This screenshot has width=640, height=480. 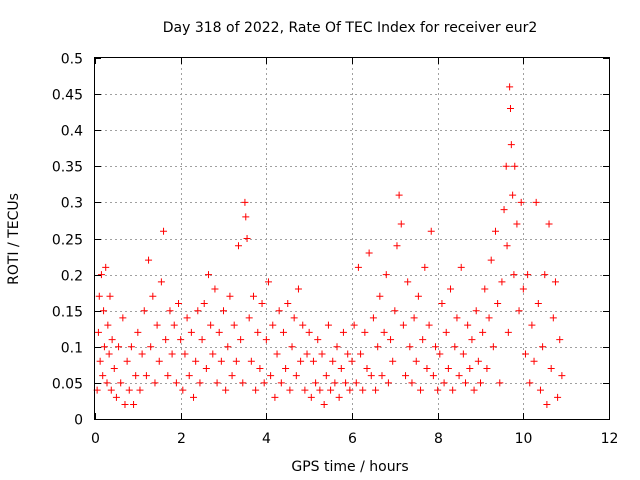 What do you see at coordinates (72, 277) in the screenshot?
I see `y-tick-label: 0.2` at bounding box center [72, 277].